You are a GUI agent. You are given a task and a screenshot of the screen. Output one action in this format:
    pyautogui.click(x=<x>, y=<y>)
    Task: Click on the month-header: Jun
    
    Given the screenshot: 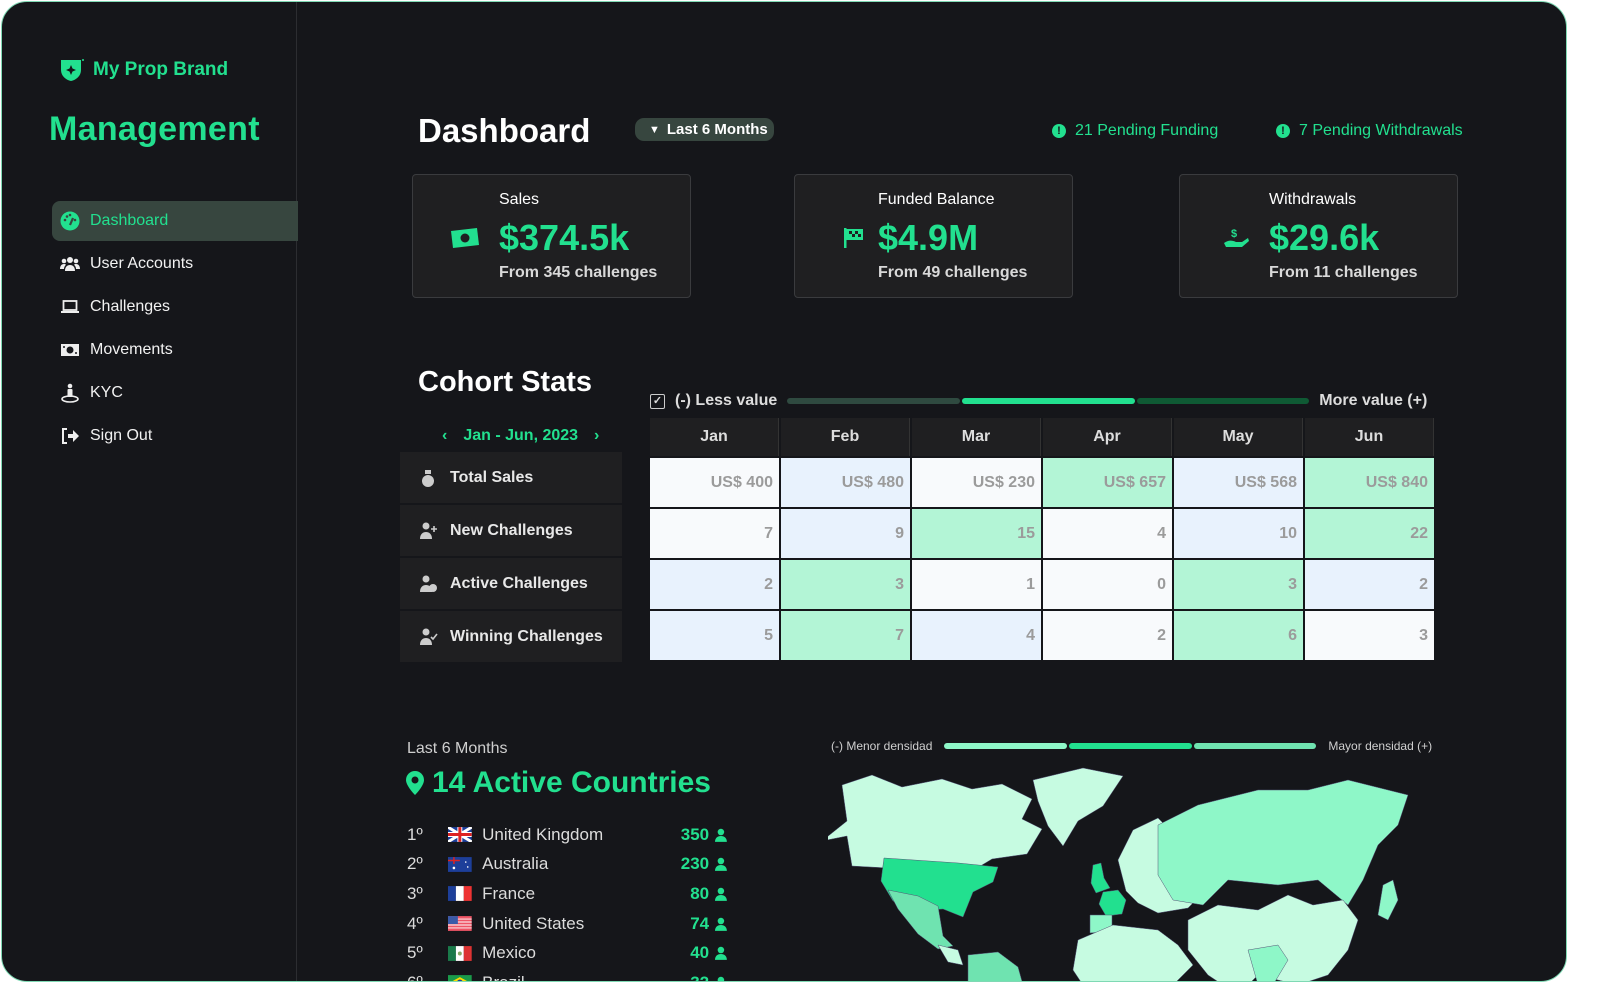 What is the action you would take?
    pyautogui.click(x=1369, y=437)
    